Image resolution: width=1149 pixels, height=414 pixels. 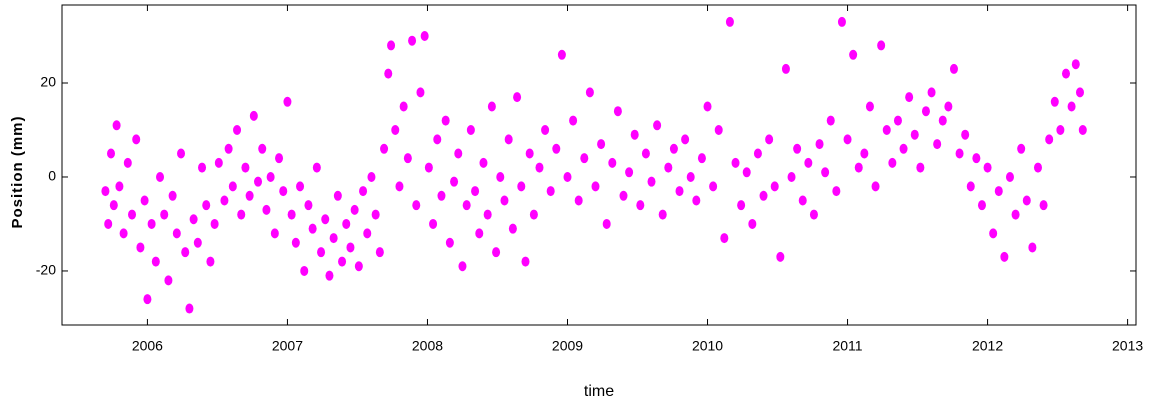 I want to click on x-tick-label: 2006, so click(x=147, y=346).